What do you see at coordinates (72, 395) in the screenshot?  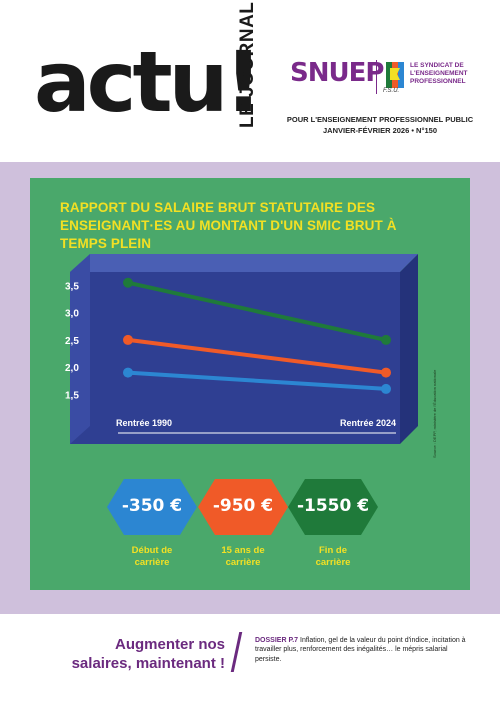 I see `y-tick-label: 1,5` at bounding box center [72, 395].